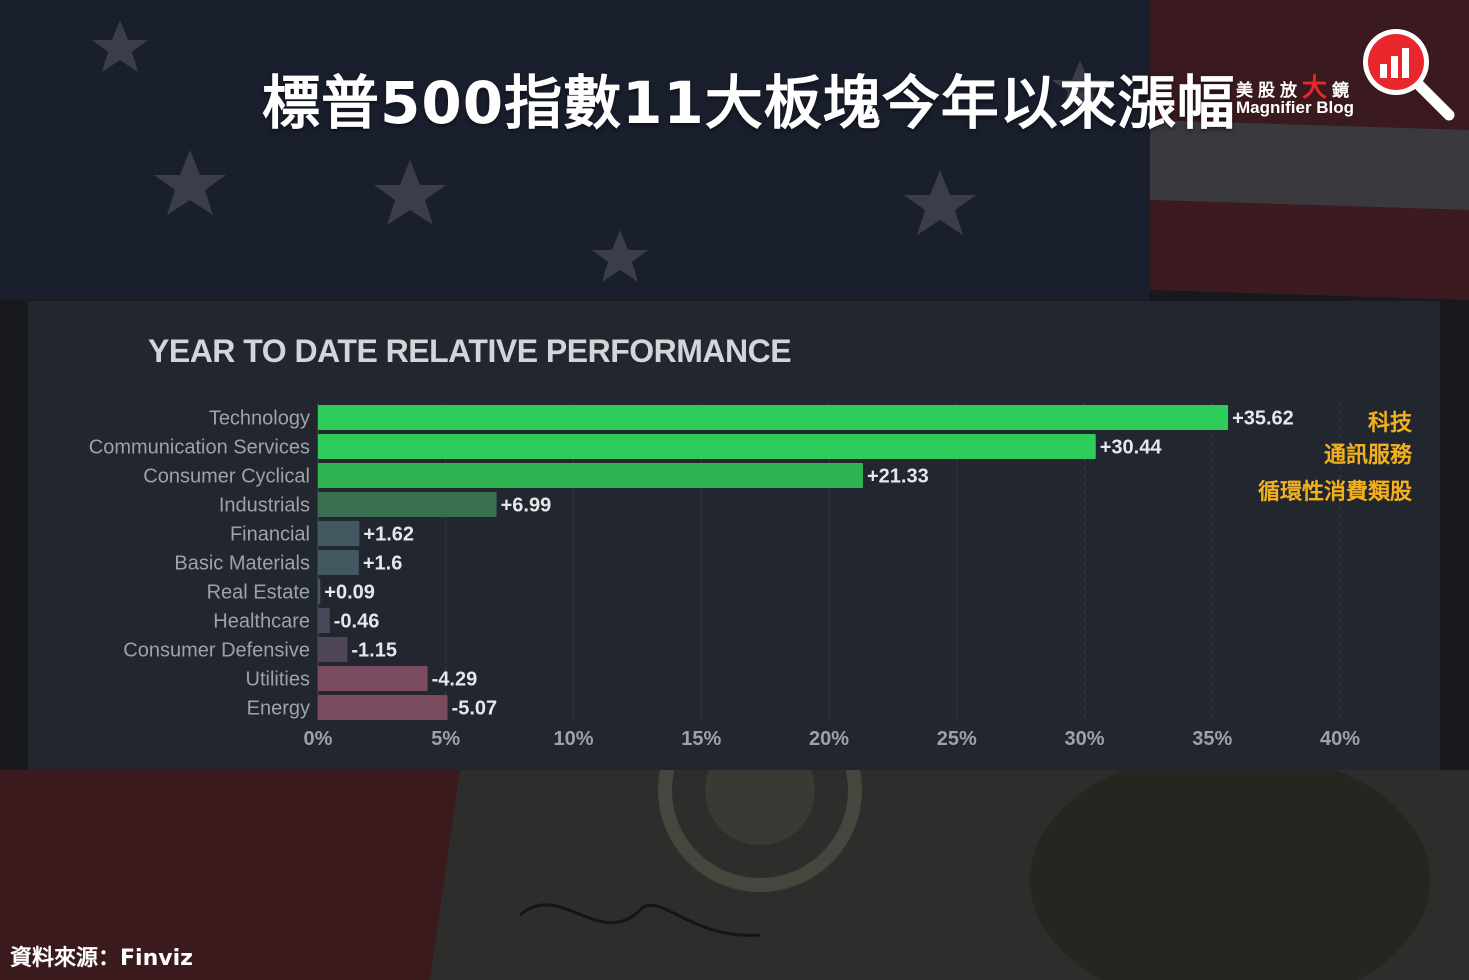 This screenshot has height=980, width=1469. Describe the element at coordinates (829, 739) in the screenshot. I see `x-tick-label: 20%` at that location.